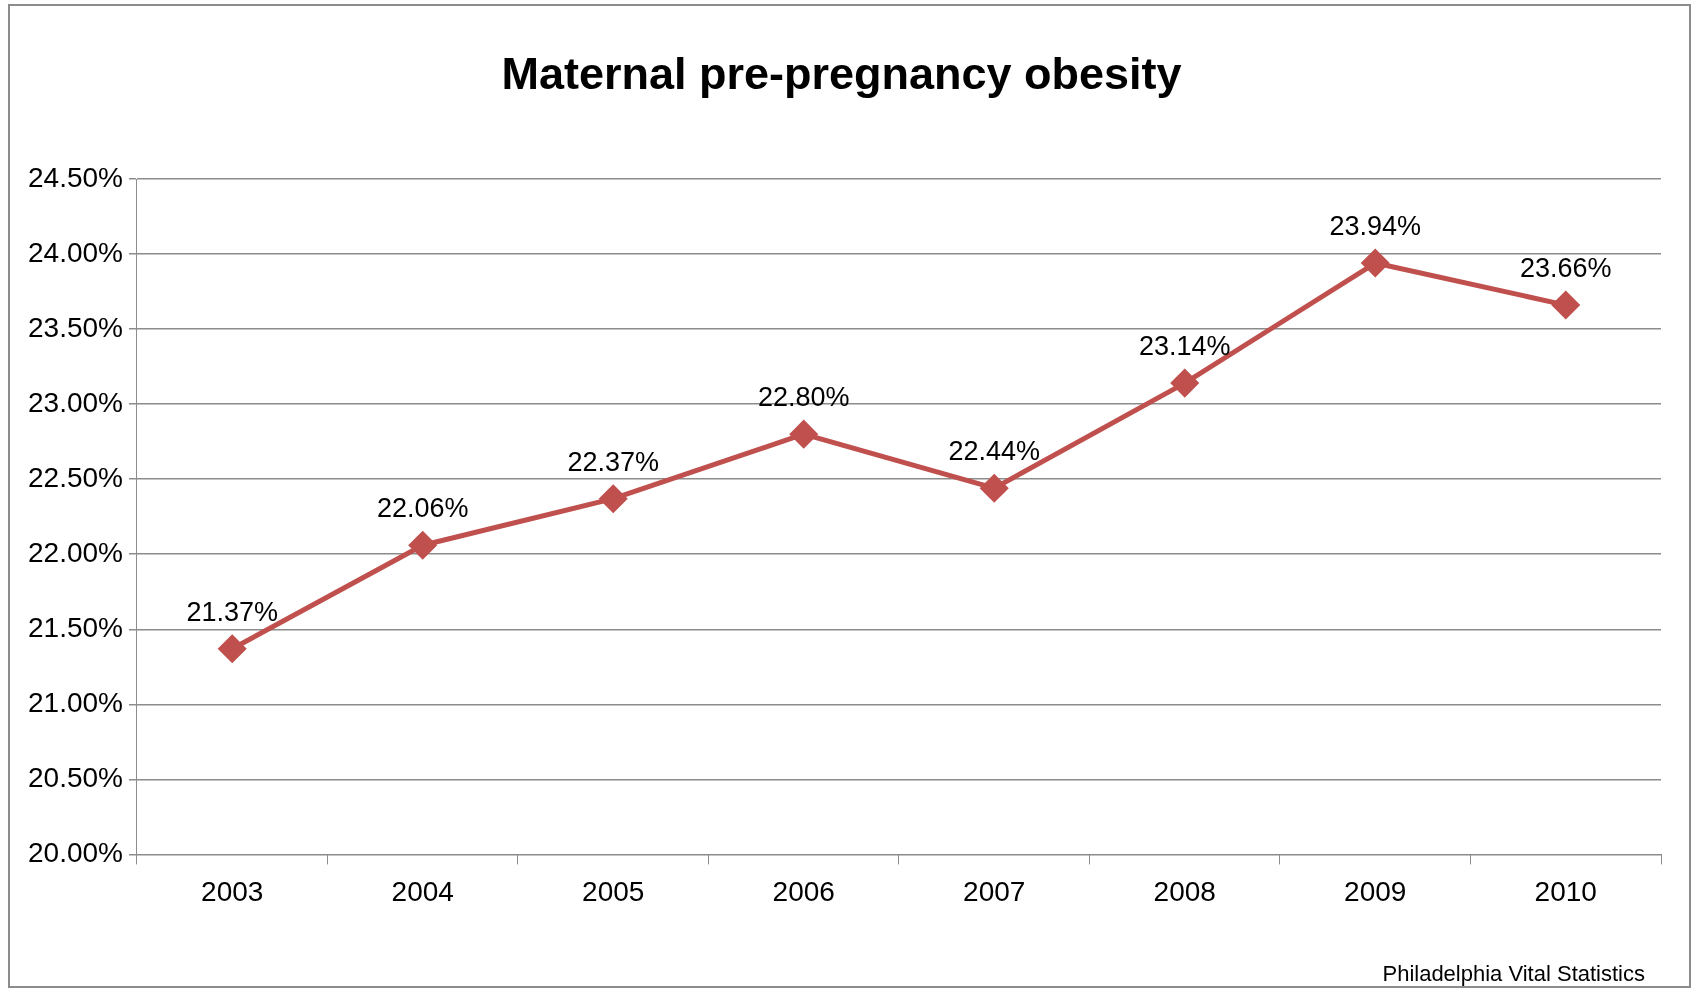  Describe the element at coordinates (613, 461) in the screenshot. I see `data-label: 22.37%` at that location.